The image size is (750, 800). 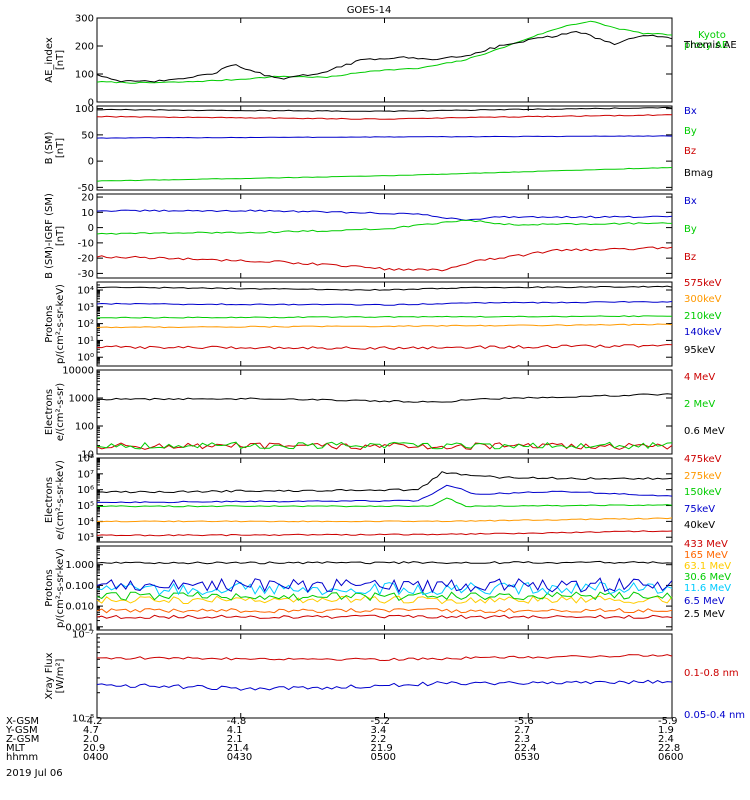 What do you see at coordinates (707, 566) in the screenshot?
I see `series-label: 63.1 MeV` at bounding box center [707, 566].